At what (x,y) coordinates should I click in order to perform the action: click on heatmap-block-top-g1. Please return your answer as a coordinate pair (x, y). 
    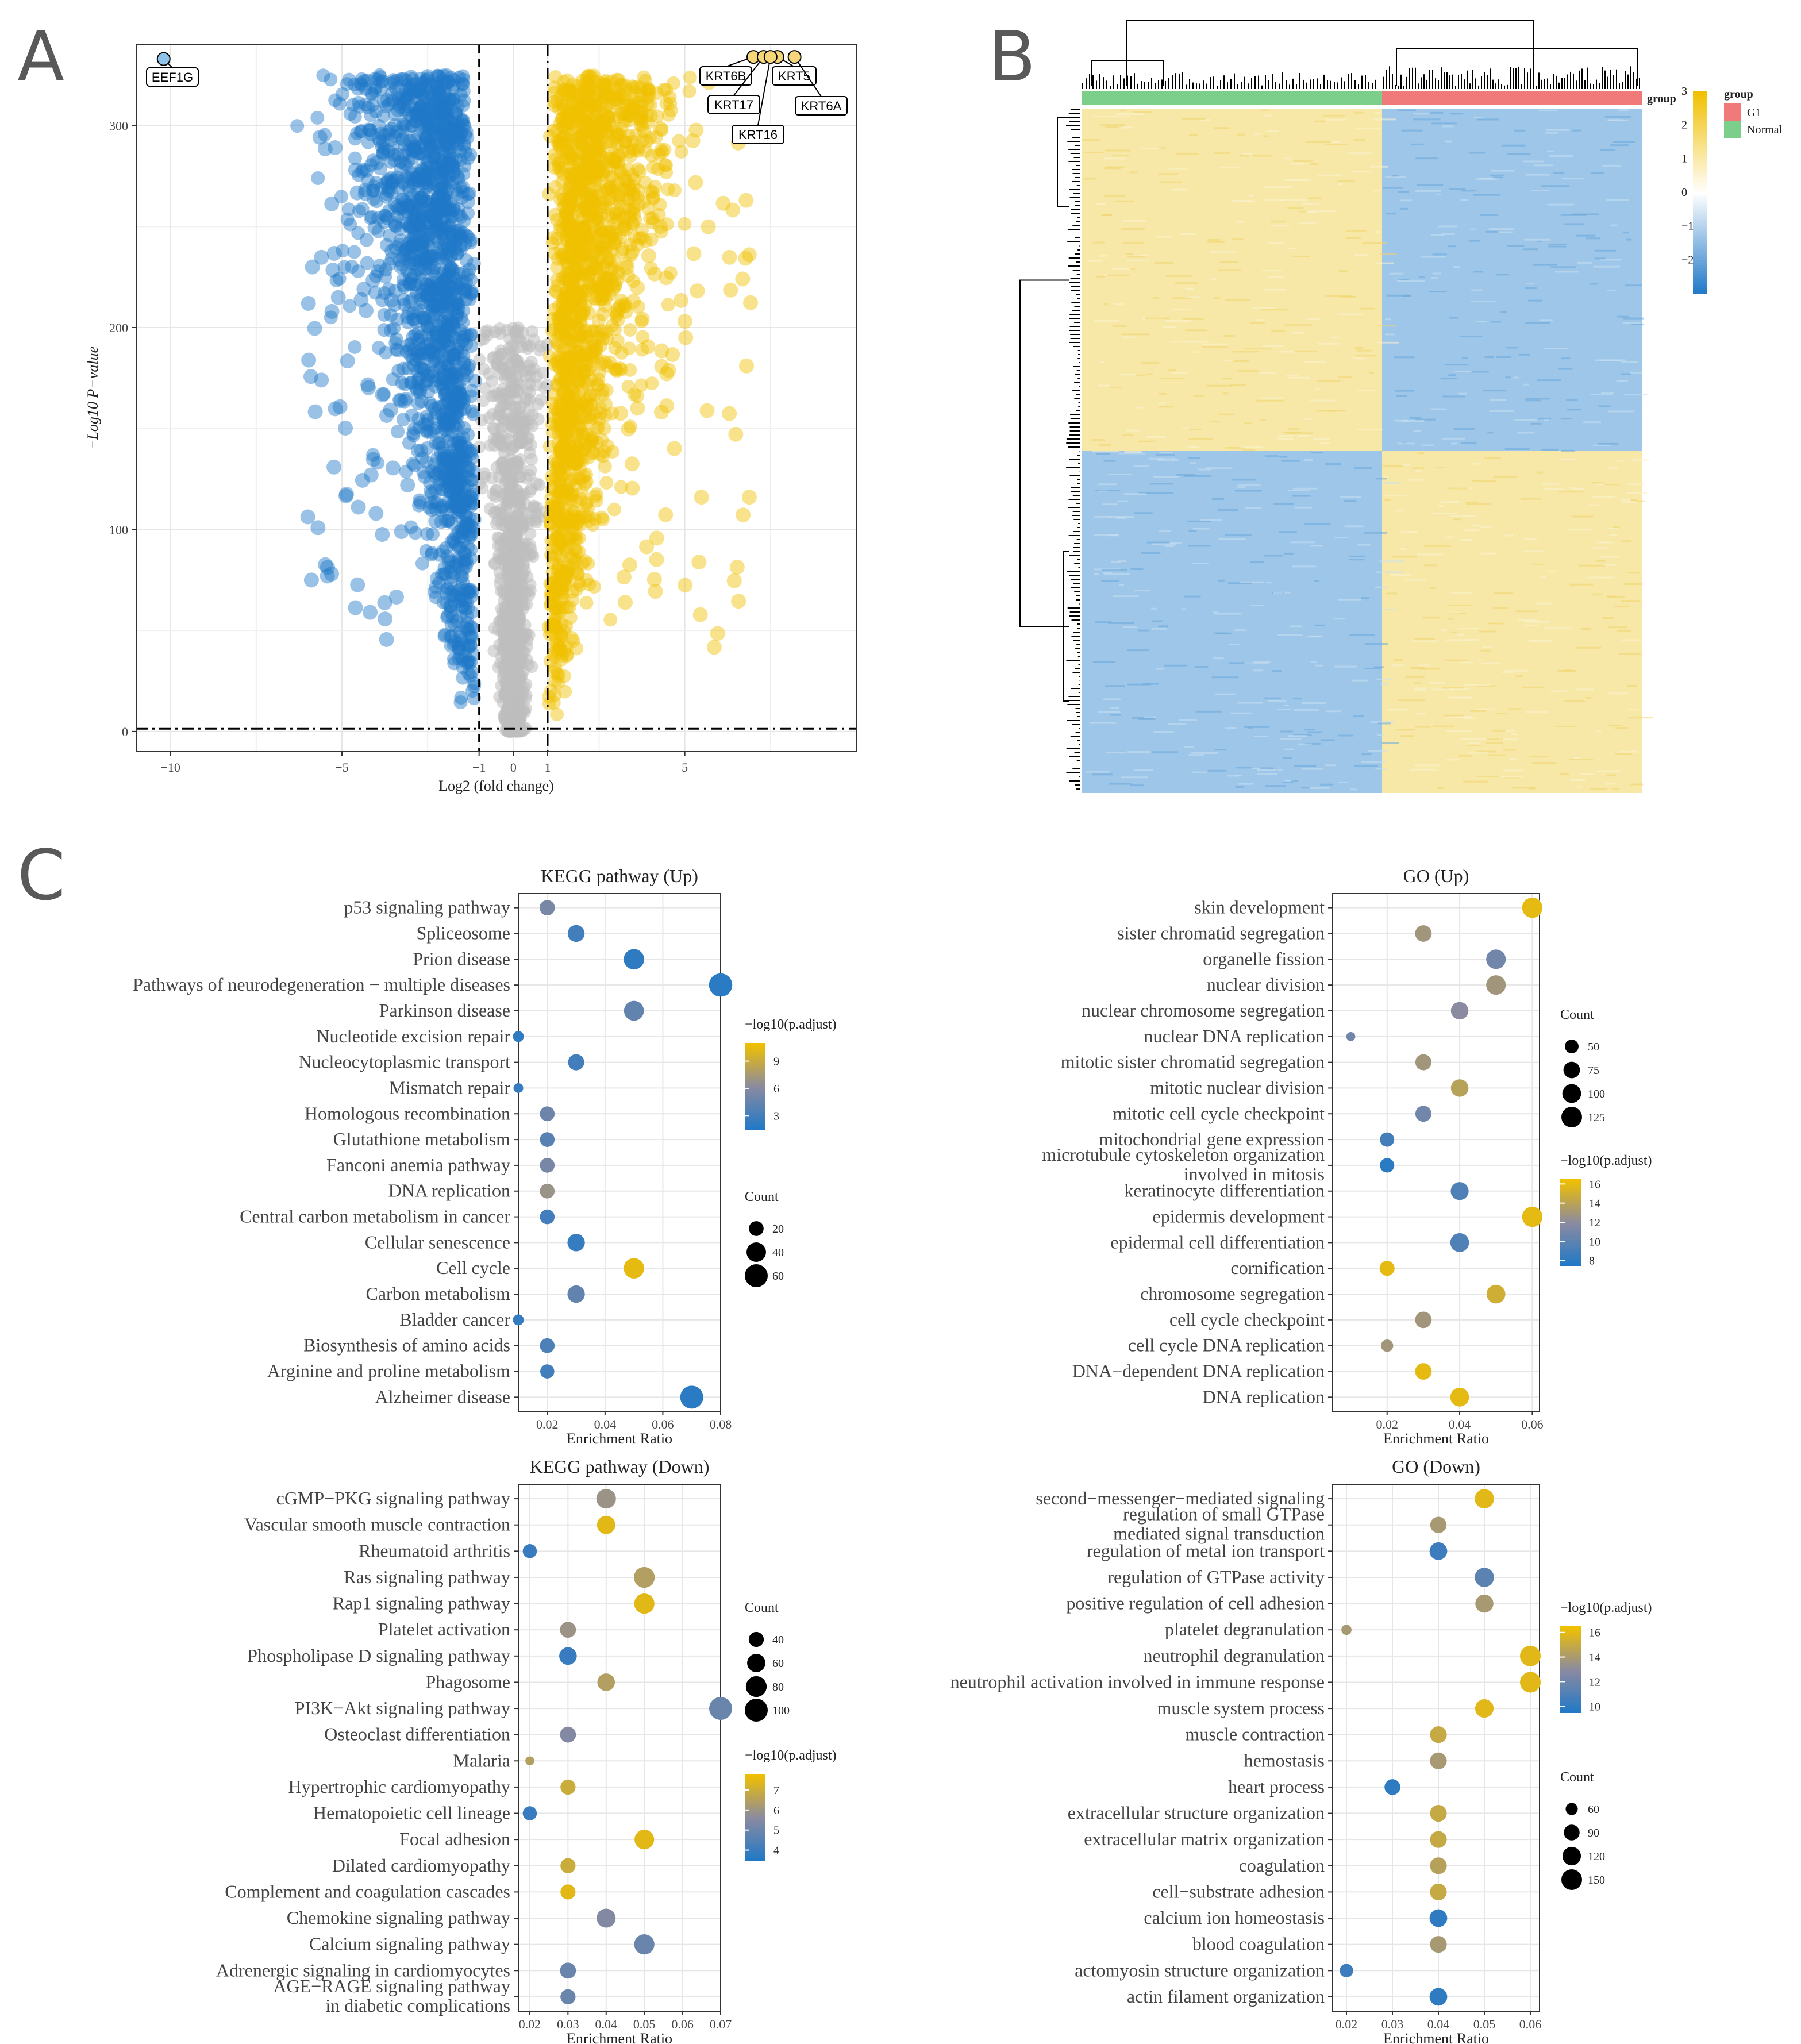
    Looking at the image, I should click on (1512, 280).